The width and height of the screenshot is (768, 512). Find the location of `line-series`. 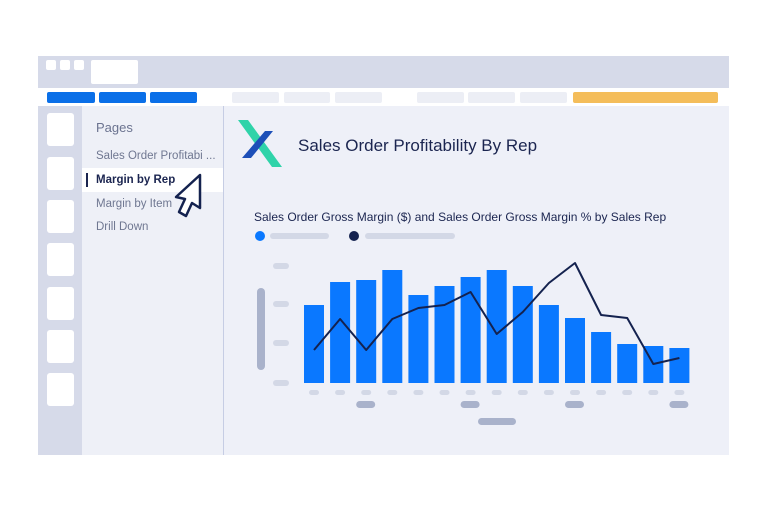

line-series is located at coordinates (496, 313).